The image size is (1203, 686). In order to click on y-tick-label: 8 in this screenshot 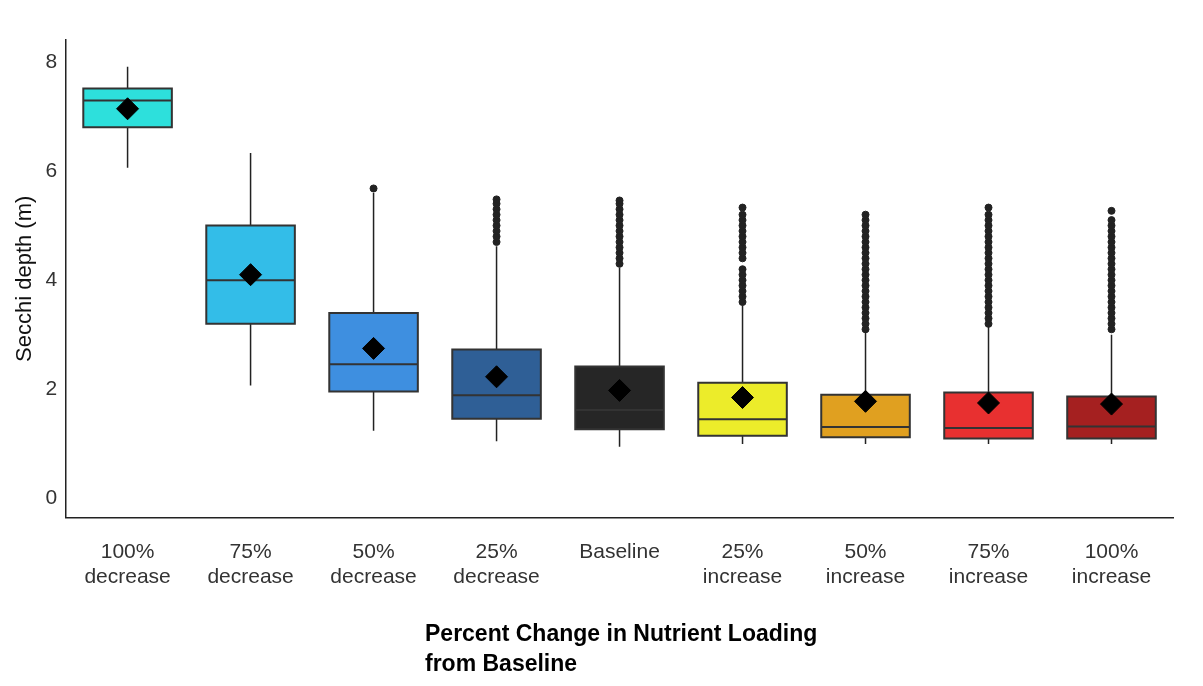, I will do `click(51, 60)`.